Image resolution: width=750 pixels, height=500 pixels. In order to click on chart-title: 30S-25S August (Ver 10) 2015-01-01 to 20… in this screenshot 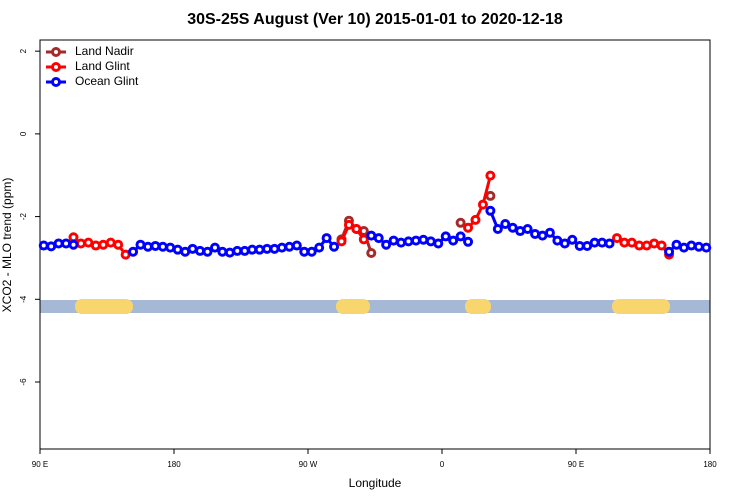, I will do `click(375, 19)`.